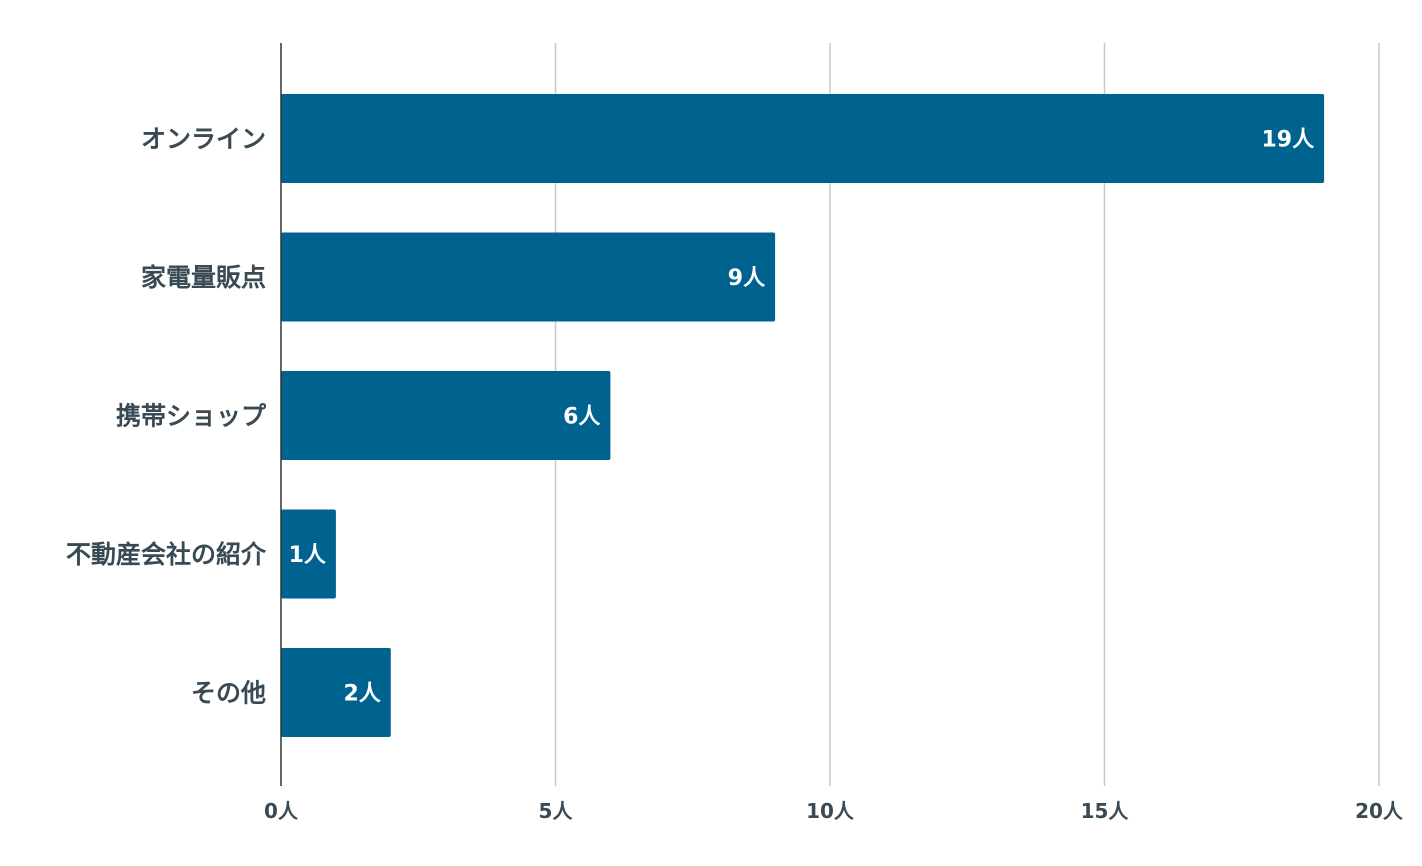 The height and width of the screenshot is (866, 1422). I want to click on category-label: オンライン, so click(203, 139).